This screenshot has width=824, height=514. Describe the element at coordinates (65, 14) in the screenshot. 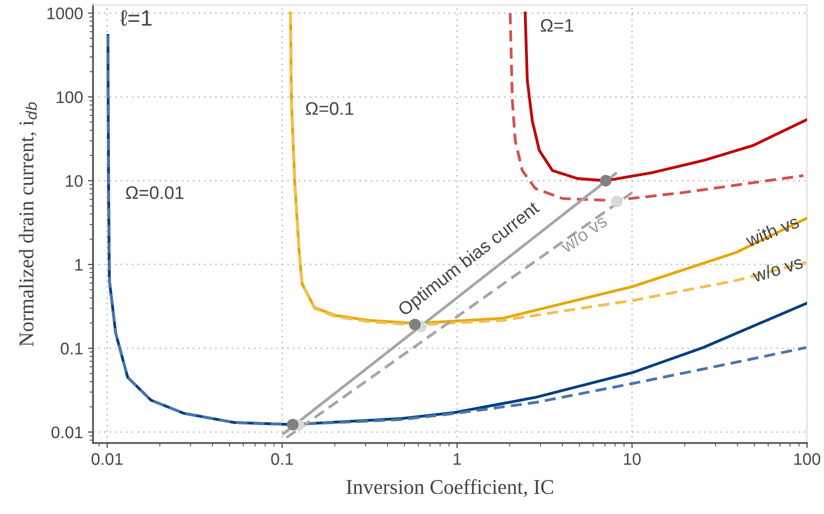

I see `y-tick-label: 1000` at that location.